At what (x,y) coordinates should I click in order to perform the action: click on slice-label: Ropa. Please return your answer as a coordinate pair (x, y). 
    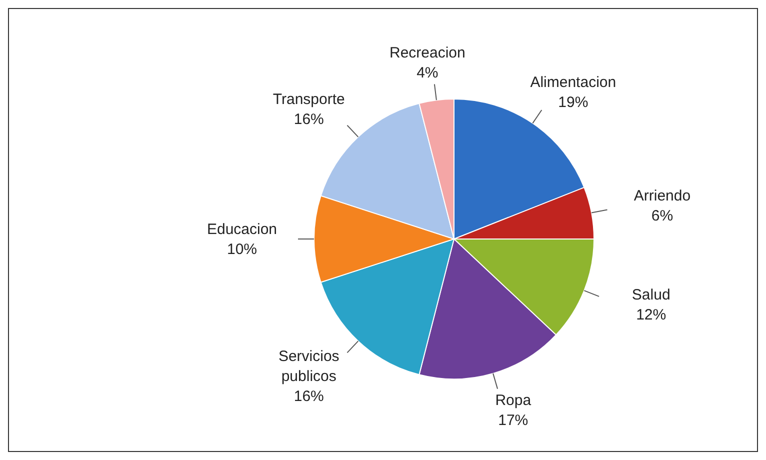
    Looking at the image, I should click on (513, 400).